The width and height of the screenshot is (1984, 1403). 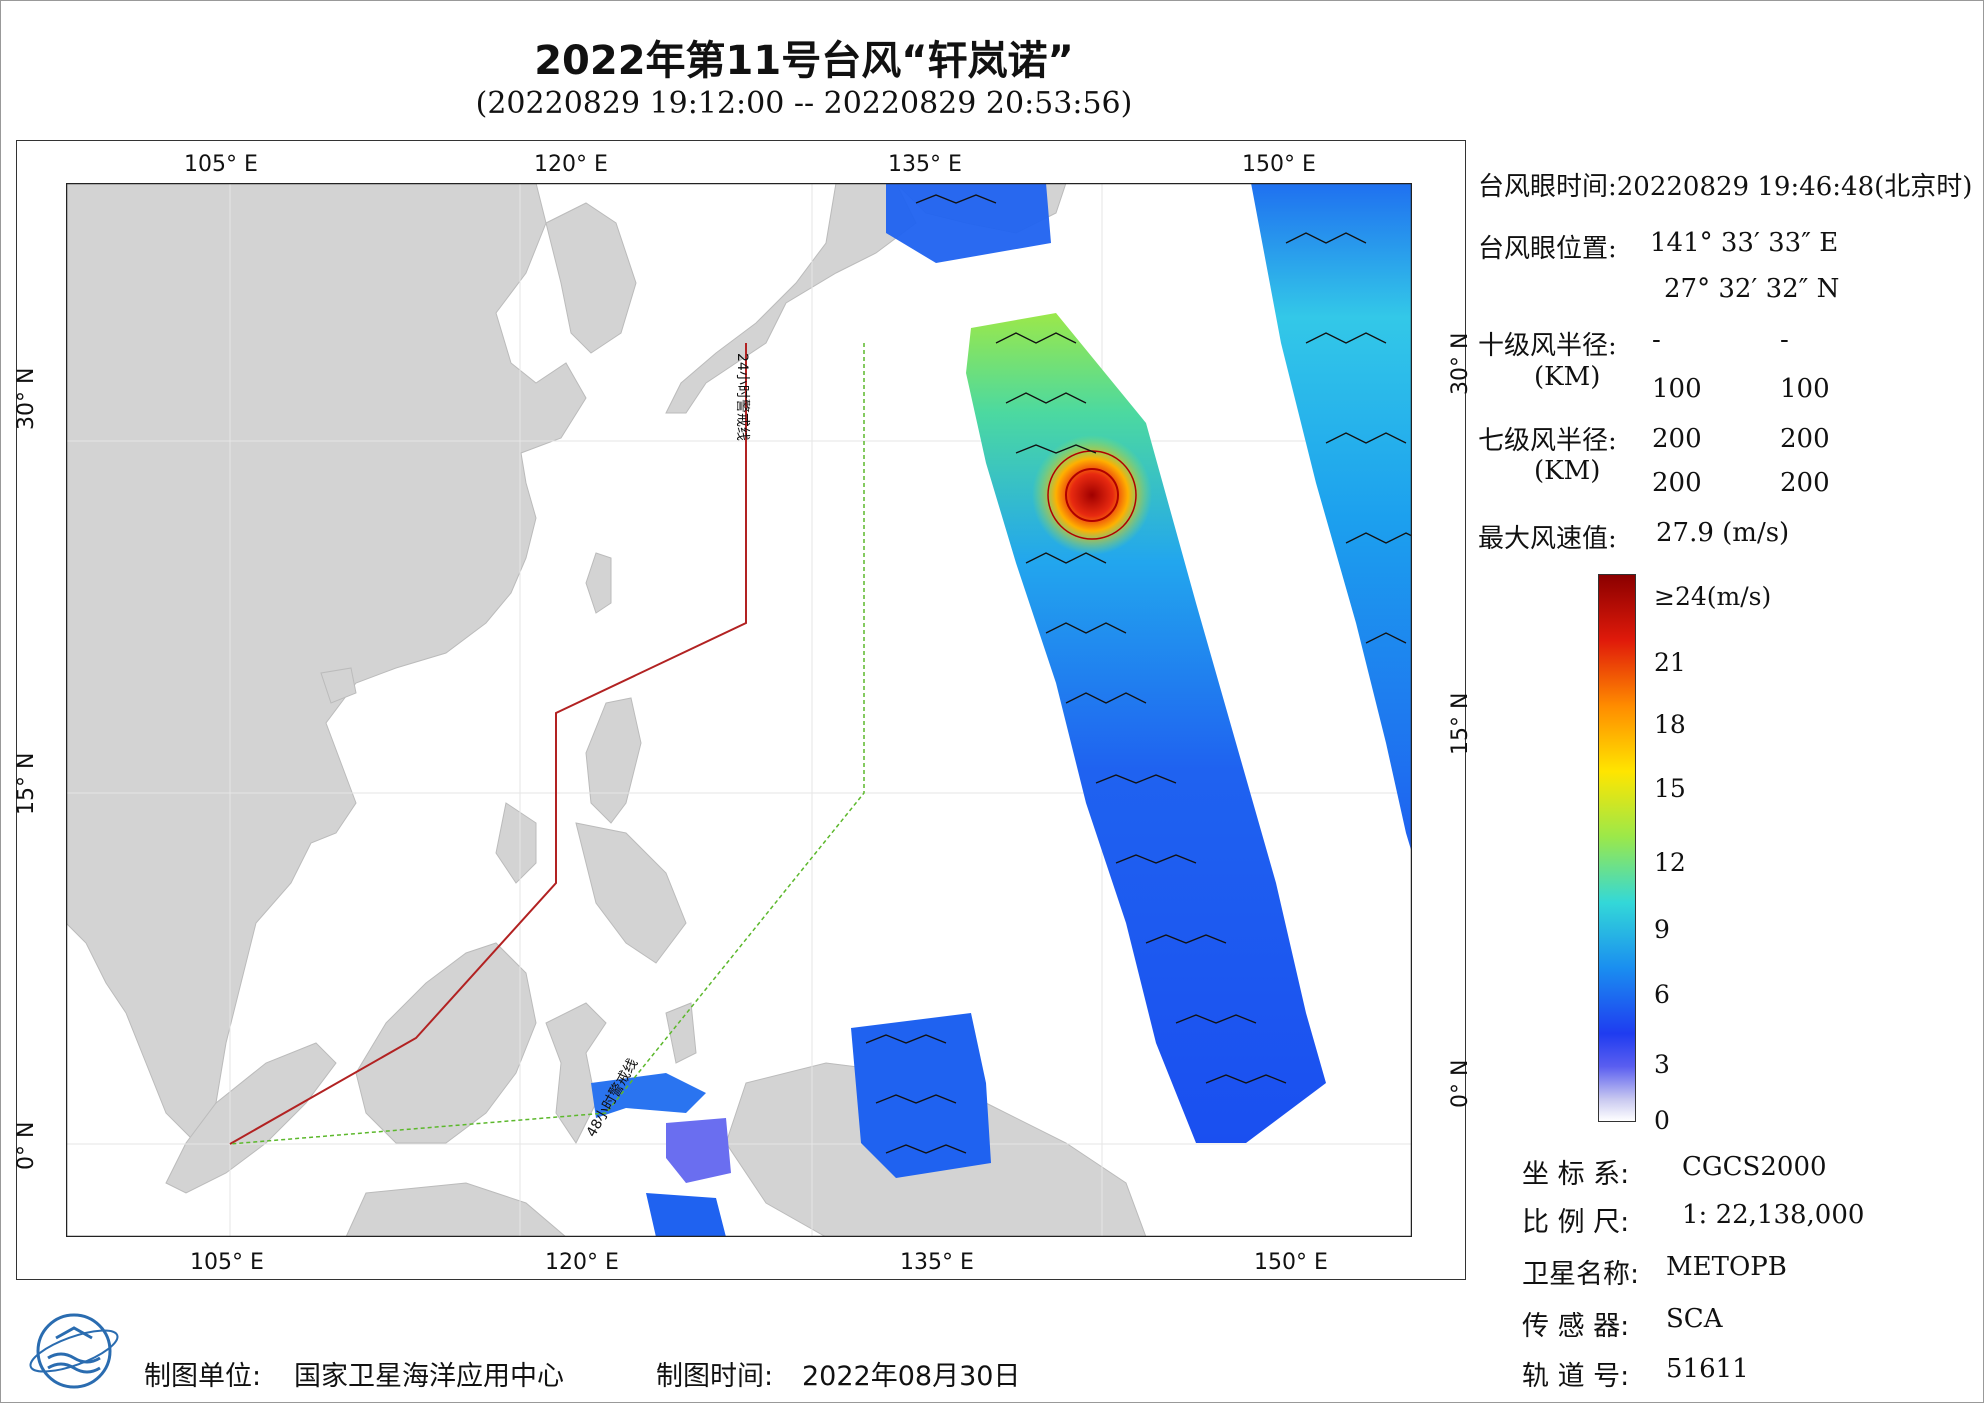 I want to click on max-wind-value: 27.9 (m/s), so click(x=1723, y=533).